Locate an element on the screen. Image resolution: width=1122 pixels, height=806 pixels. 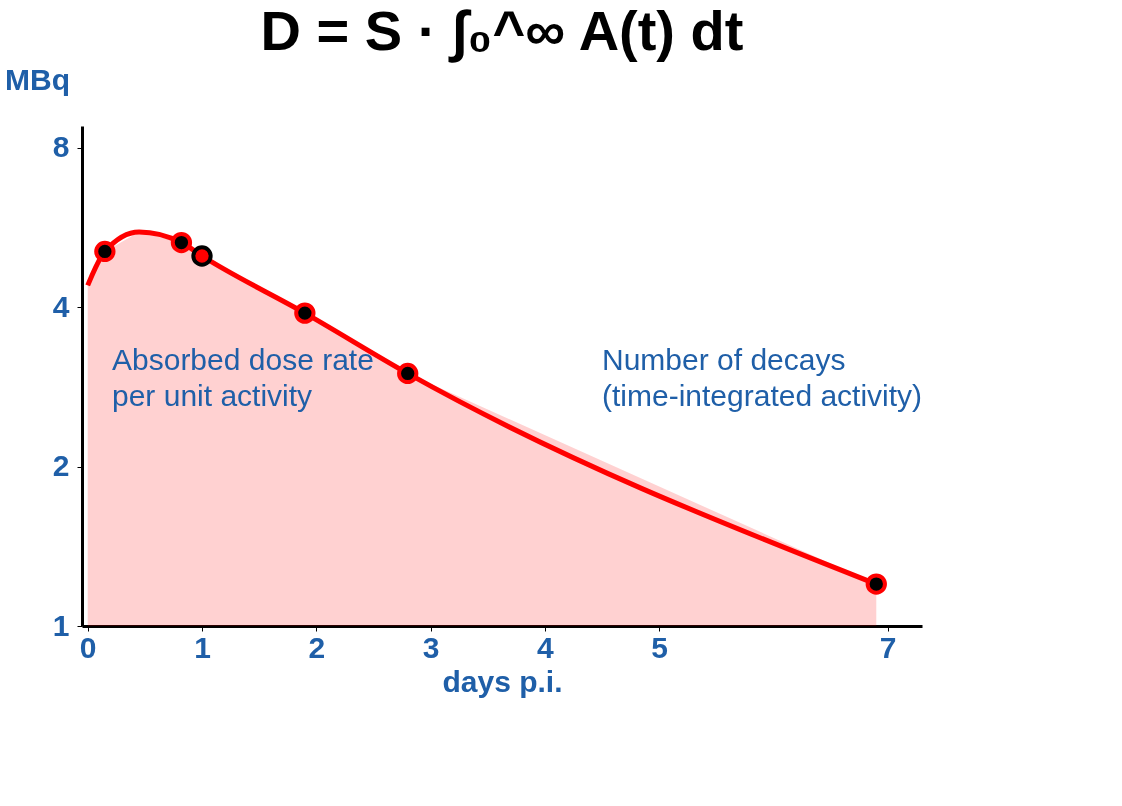
annotation: Absorbed dose rate per unit activity is located at coordinates (243, 377).